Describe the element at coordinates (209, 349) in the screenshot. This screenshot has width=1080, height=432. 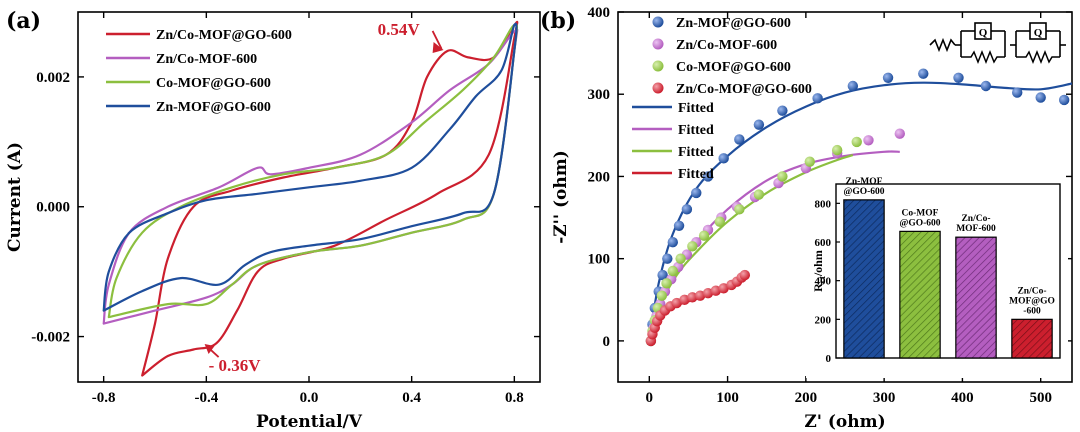
I see `annotation-arrowhead-red` at that location.